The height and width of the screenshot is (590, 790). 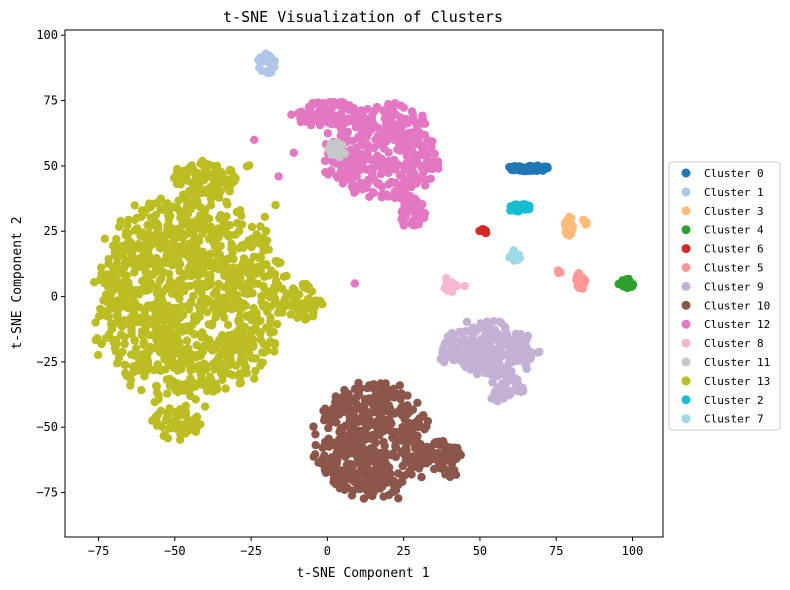 What do you see at coordinates (99, 551) in the screenshot?
I see `x-tick-label: −75` at bounding box center [99, 551].